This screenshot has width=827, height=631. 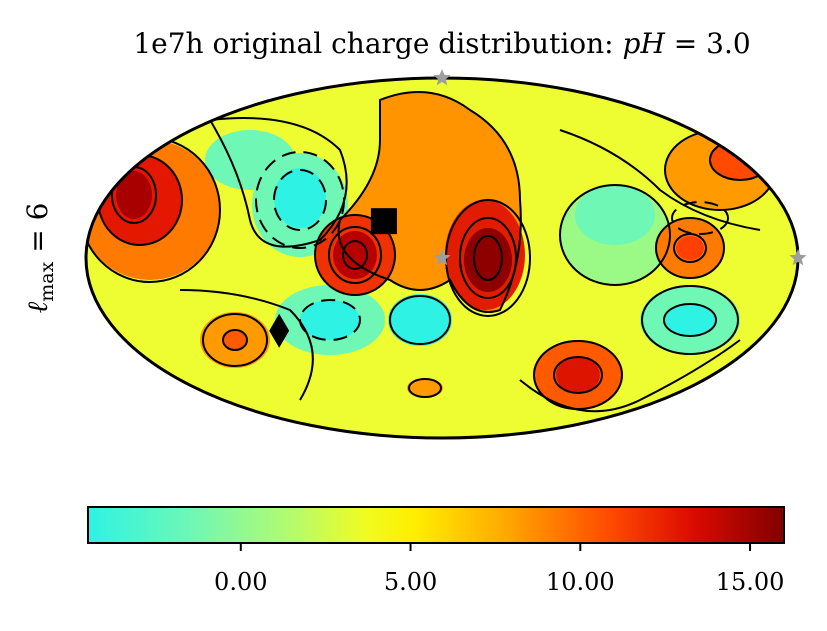 What do you see at coordinates (39, 258) in the screenshot?
I see `y-axis-label: ℓmax = 6` at bounding box center [39, 258].